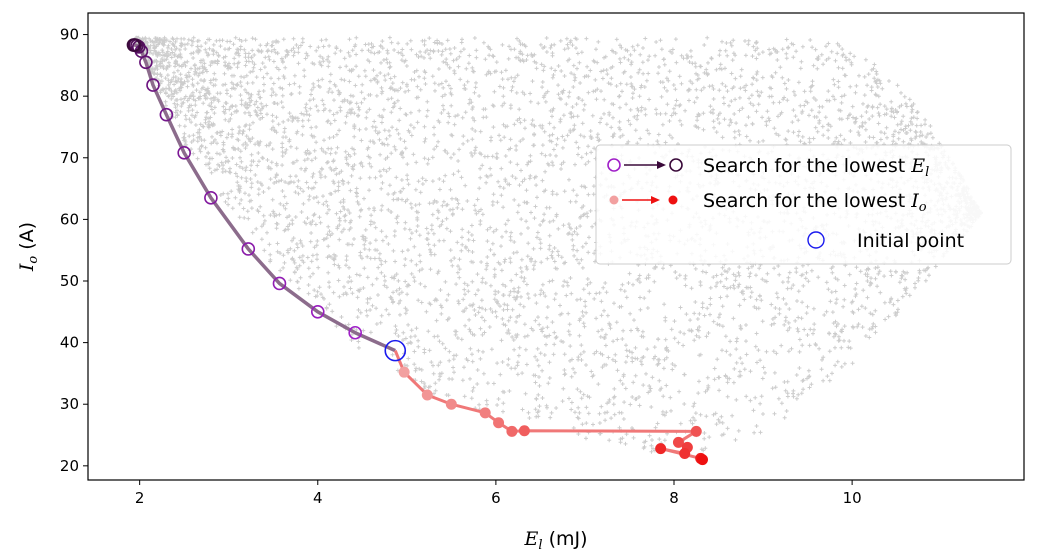 Image resolution: width=1037 pixels, height=559 pixels. I want to click on search-el-path, so click(264, 198).